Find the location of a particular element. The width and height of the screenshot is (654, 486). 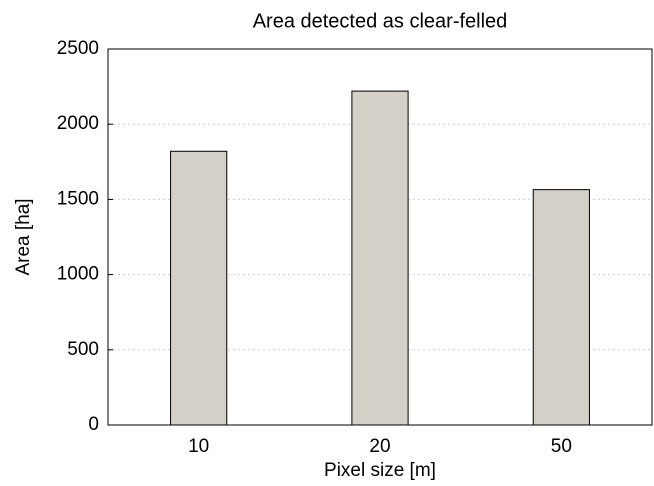

y-tick-label: 2500 is located at coordinates (78, 48).